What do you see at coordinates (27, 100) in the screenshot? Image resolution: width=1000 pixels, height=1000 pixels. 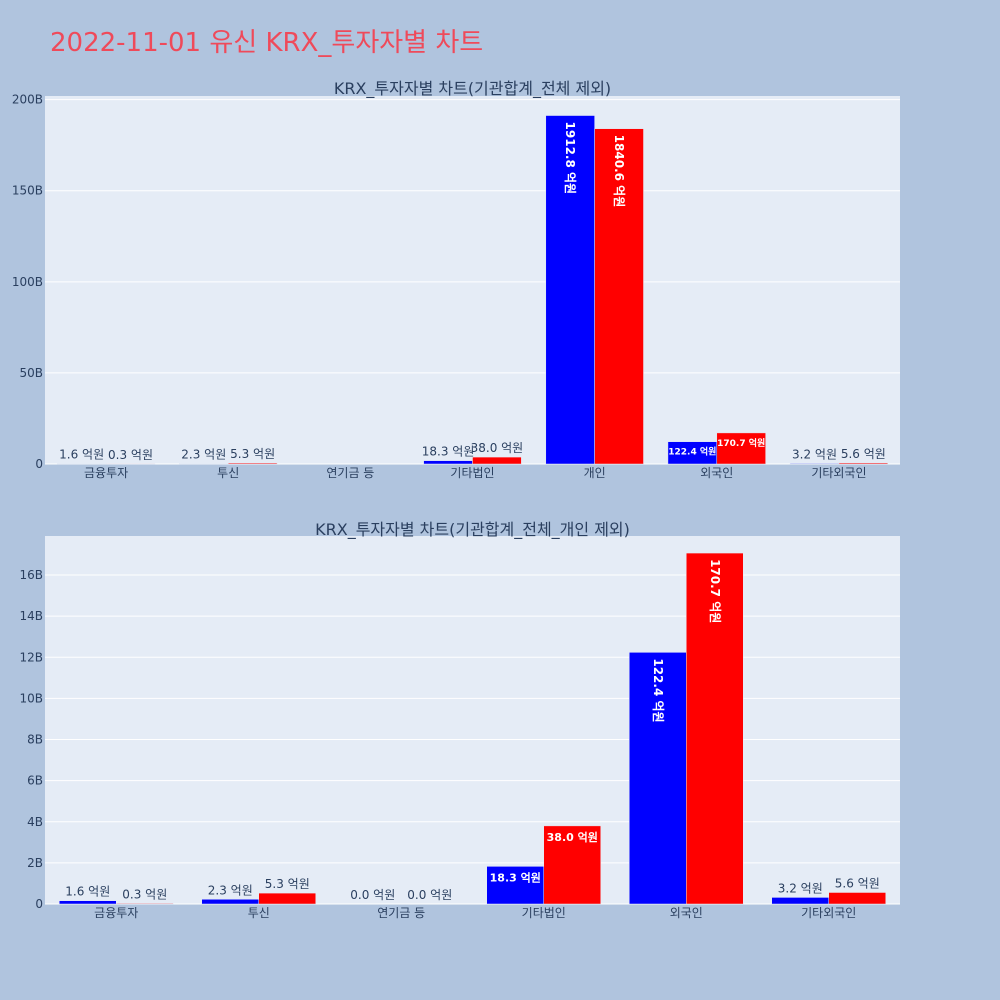 I see `y-tick-label: 200B` at bounding box center [27, 100].